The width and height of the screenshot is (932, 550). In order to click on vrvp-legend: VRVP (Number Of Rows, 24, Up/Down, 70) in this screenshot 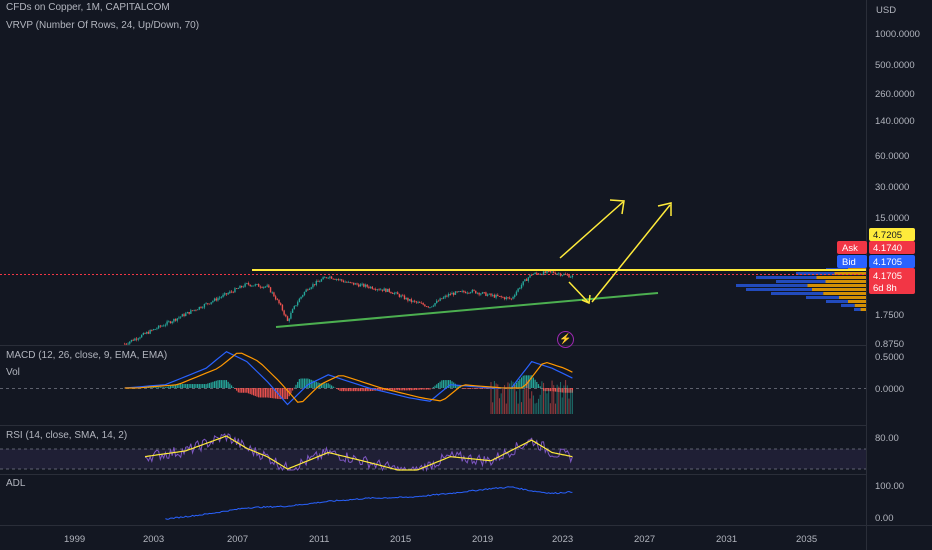, I will do `click(103, 25)`.